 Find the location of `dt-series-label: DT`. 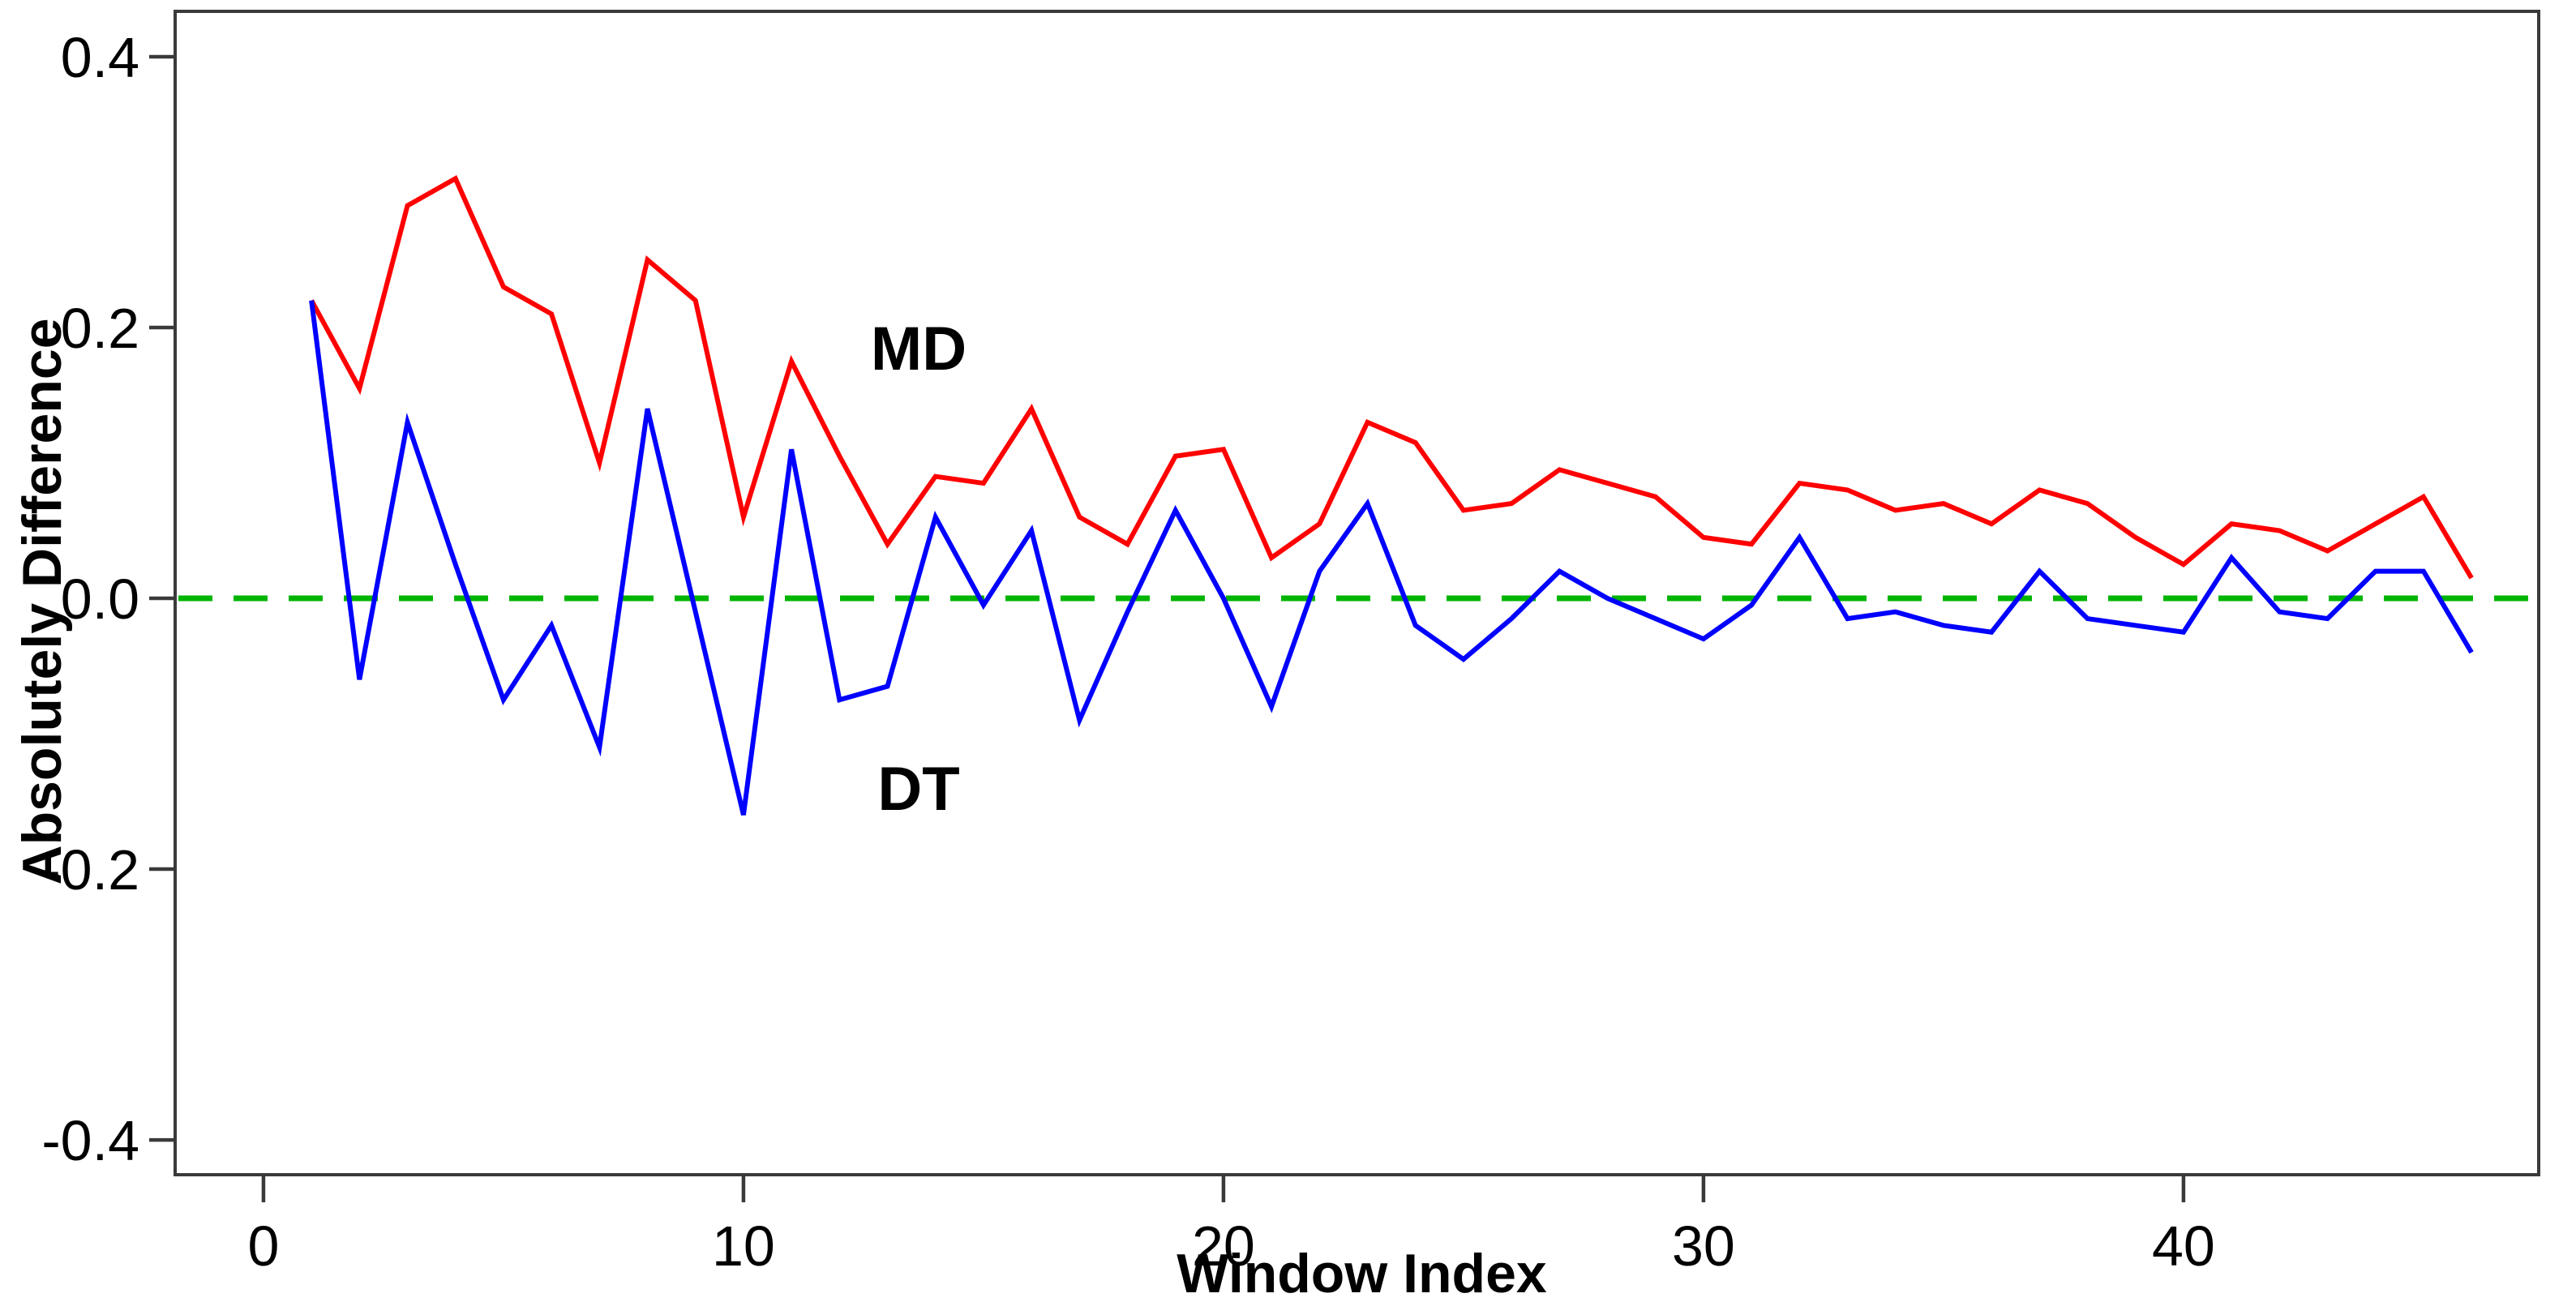

dt-series-label: DT is located at coordinates (918, 789).